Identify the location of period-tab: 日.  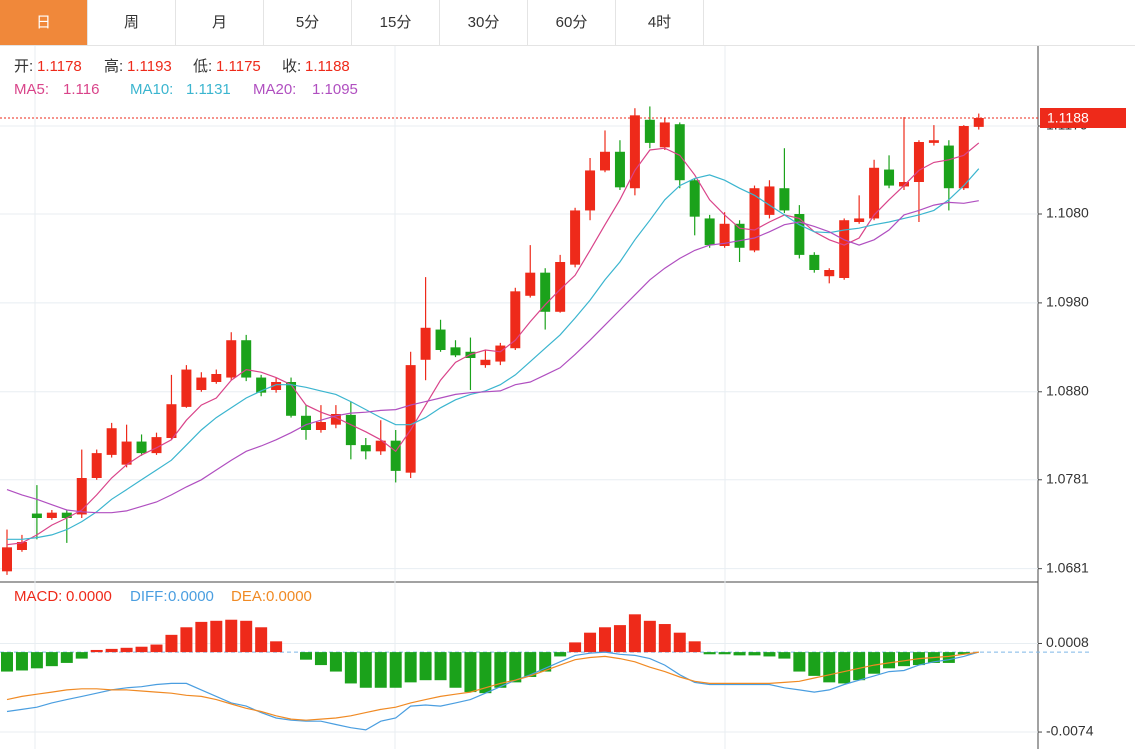
(44, 22).